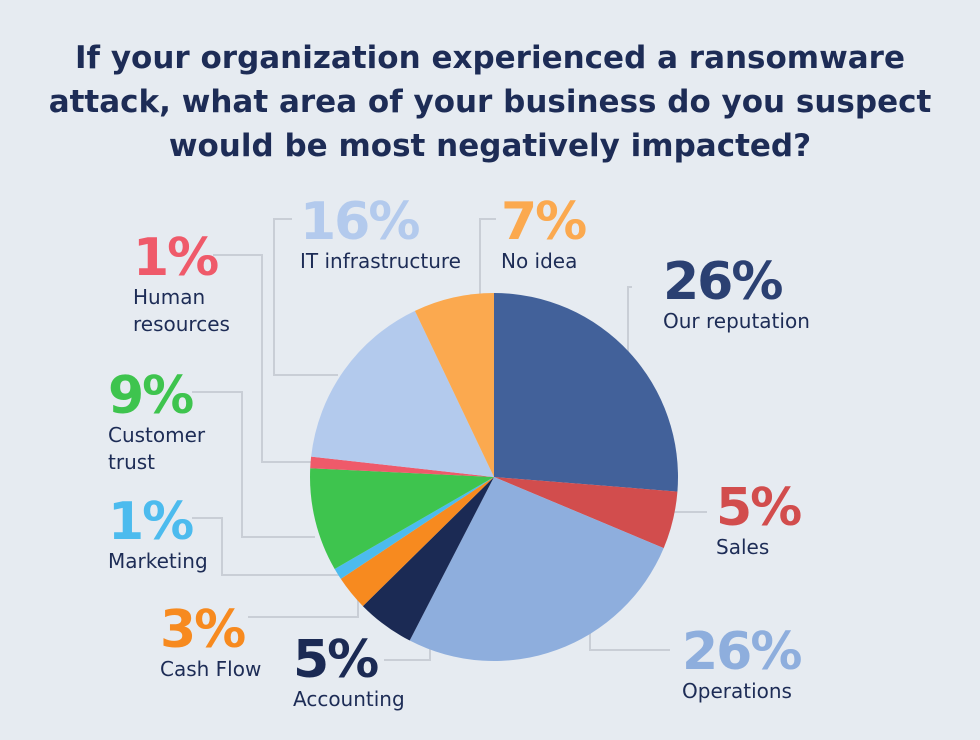  What do you see at coordinates (544, 222) in the screenshot?
I see `value-label-no-idea: 7%` at bounding box center [544, 222].